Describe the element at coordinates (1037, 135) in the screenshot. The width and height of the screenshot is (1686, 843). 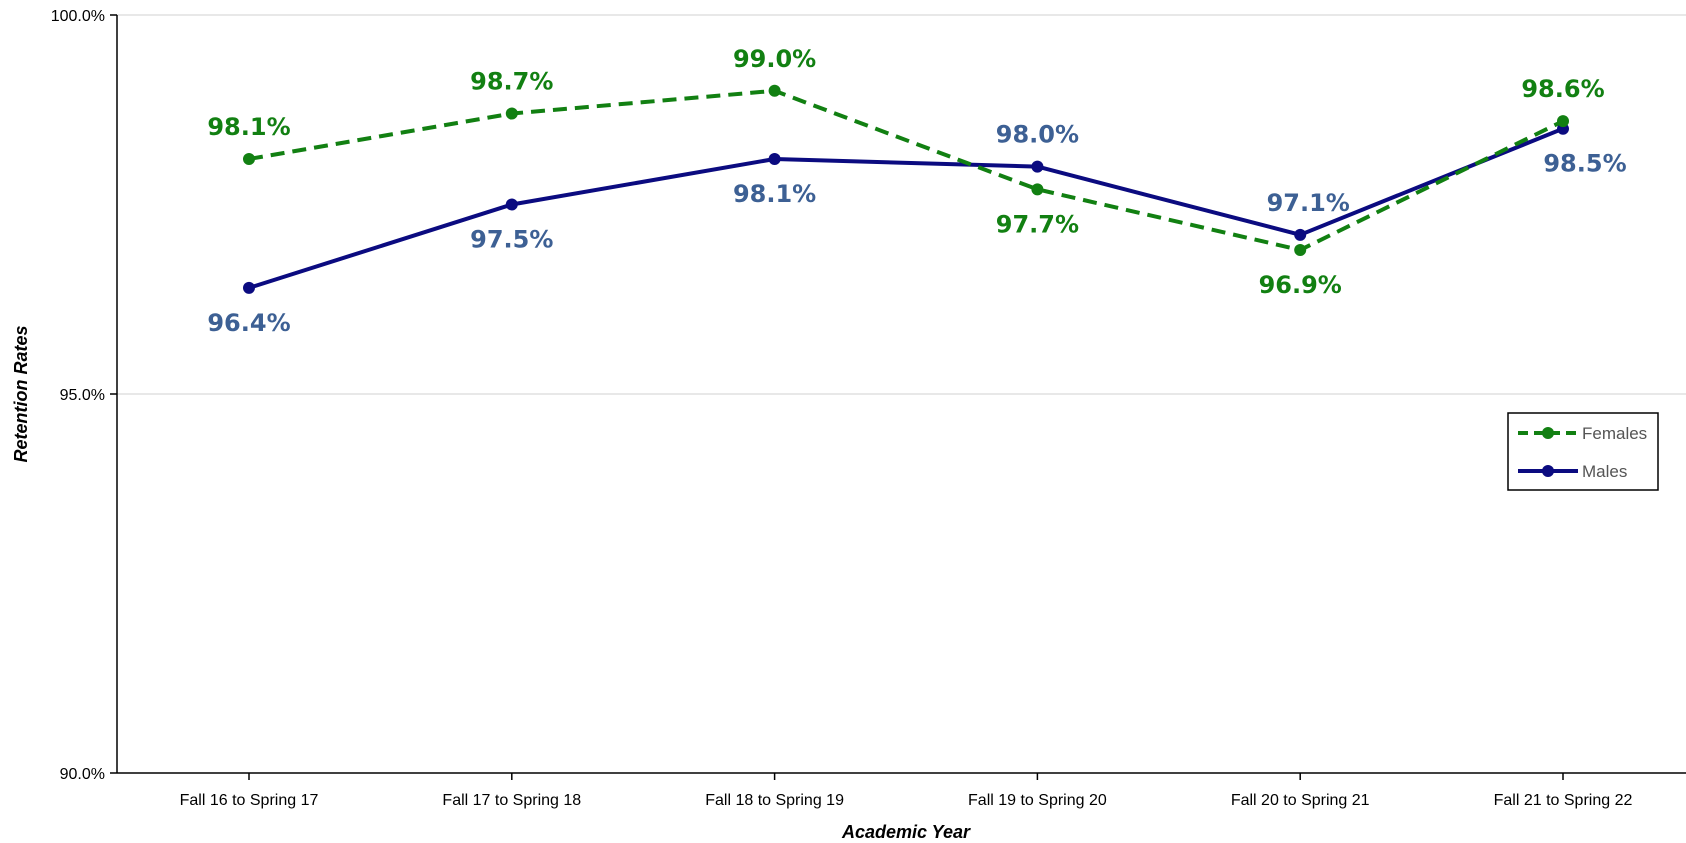
I see `data-label-males: 98.0%` at that location.